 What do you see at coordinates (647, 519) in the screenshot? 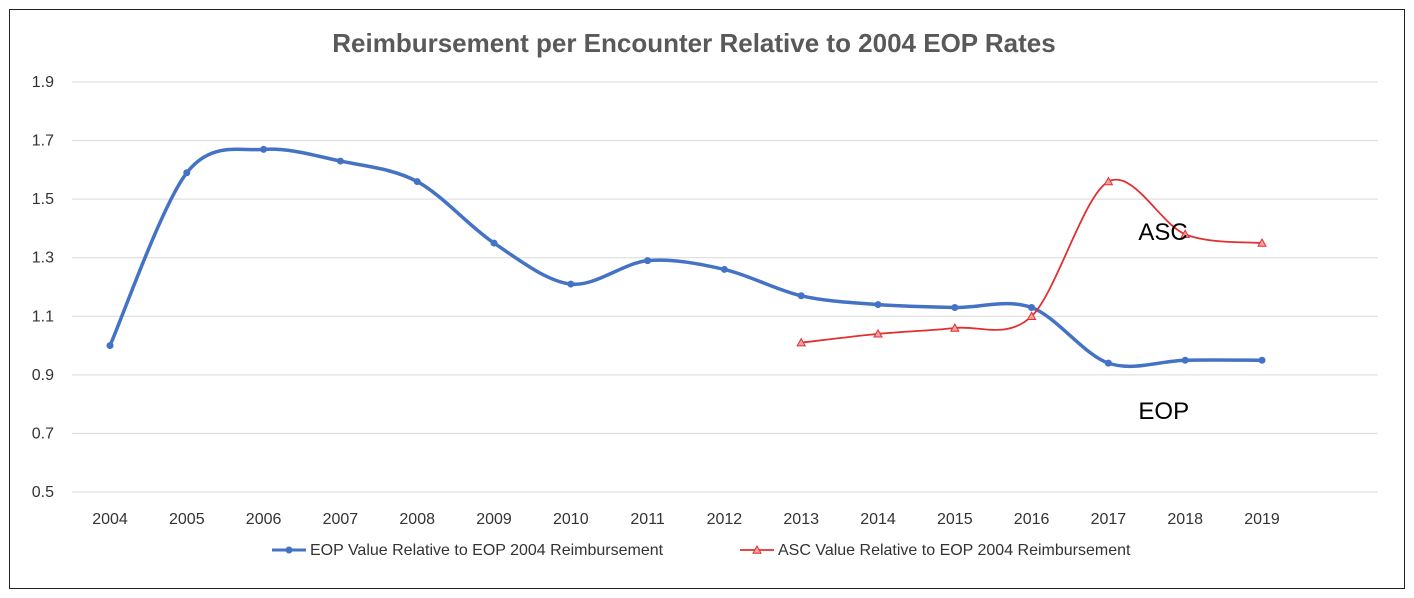
I see `x-tick-label: 2011` at bounding box center [647, 519].